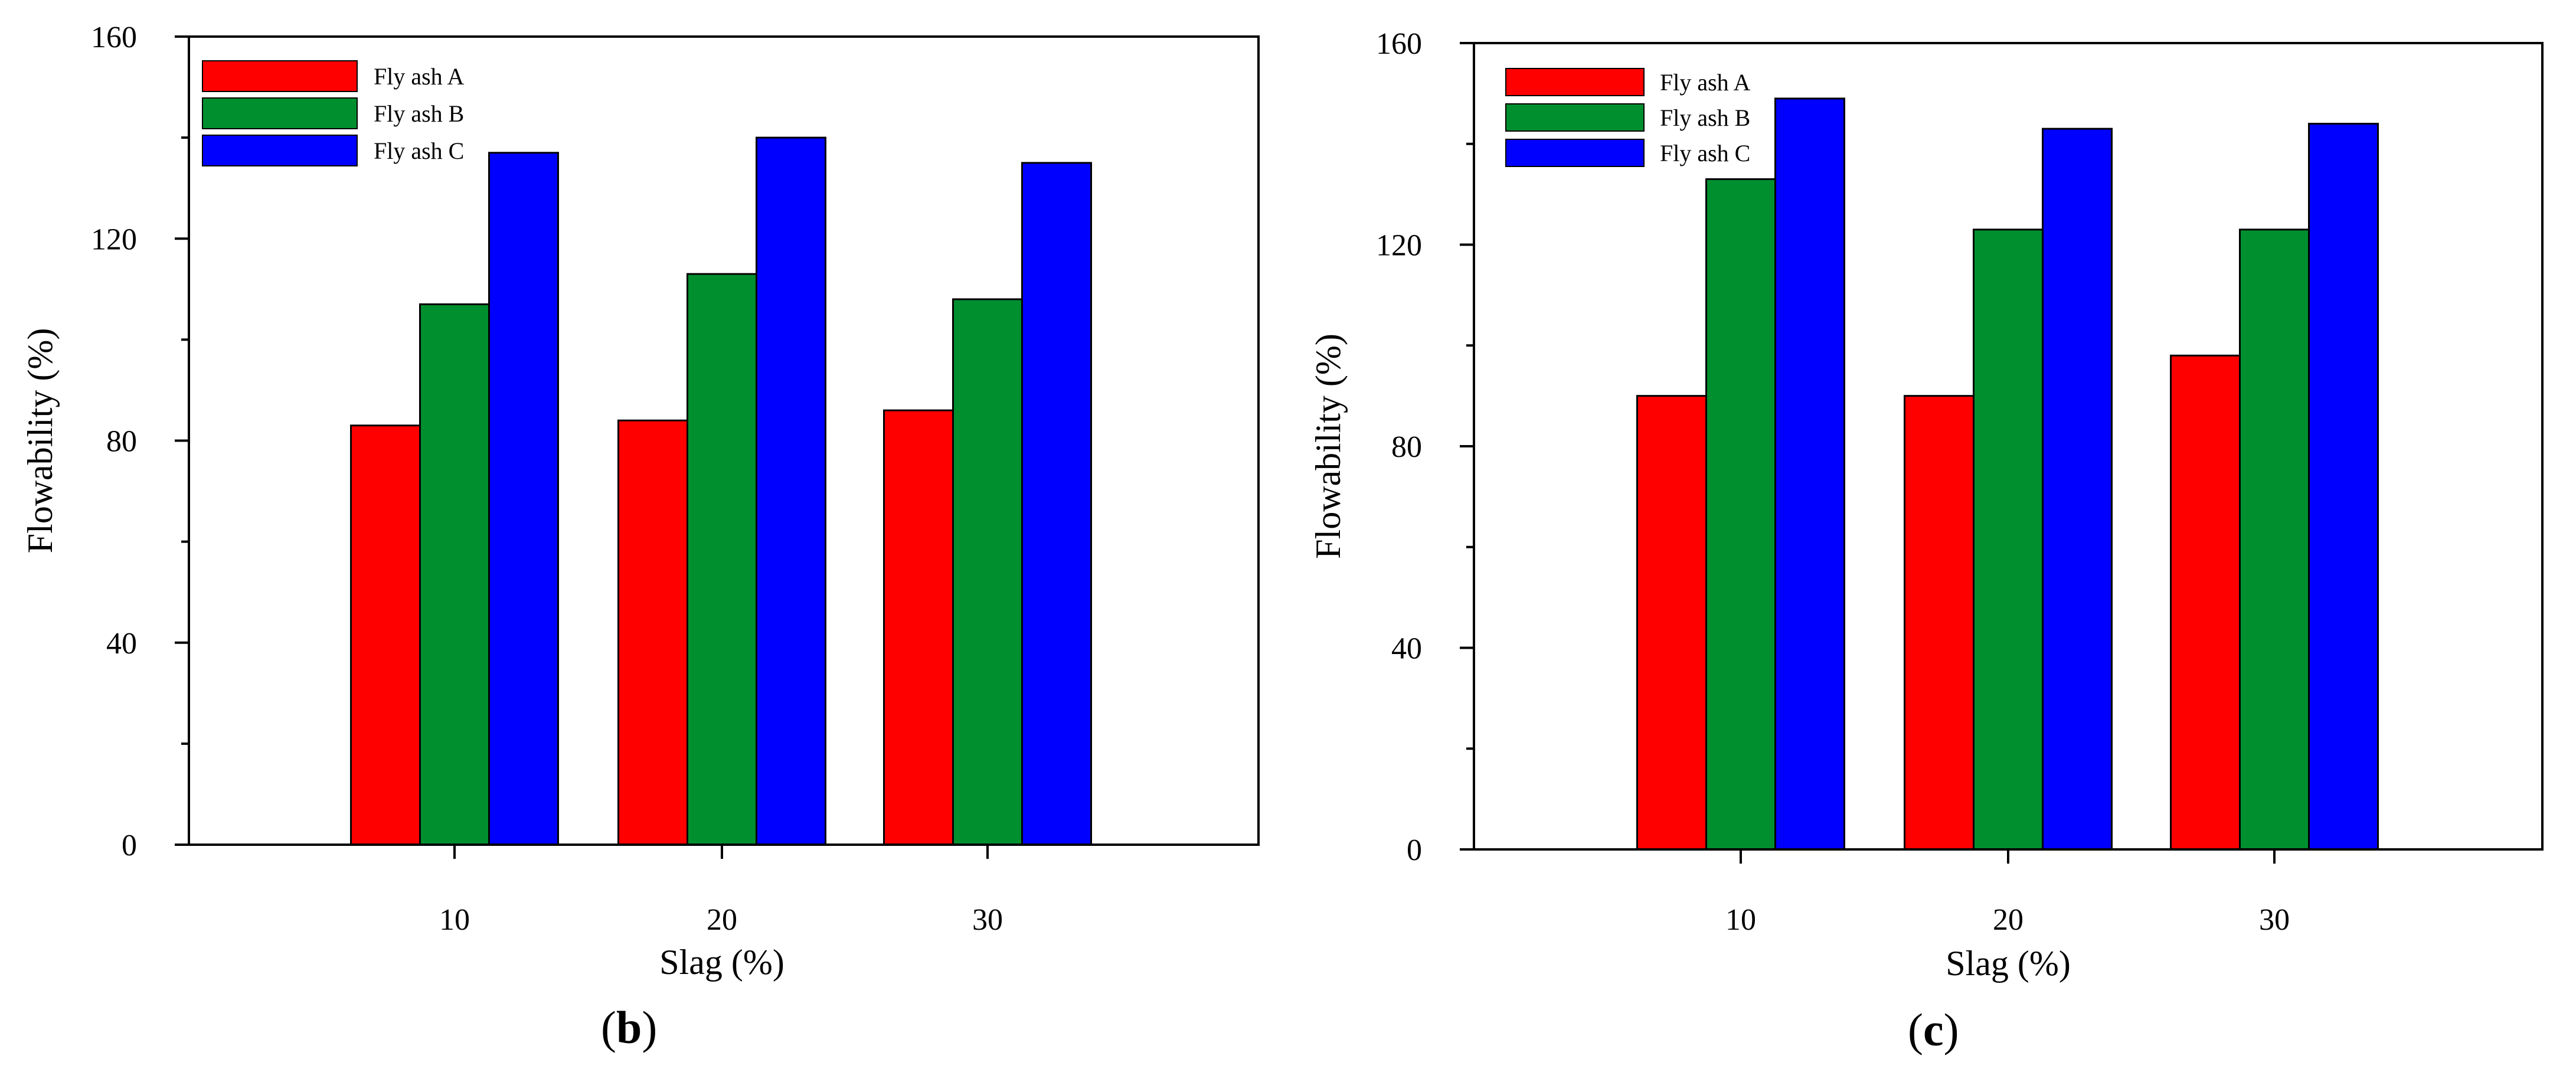 This screenshot has height=1069, width=2576. I want to click on caption-letter: c, so click(1933, 1029).